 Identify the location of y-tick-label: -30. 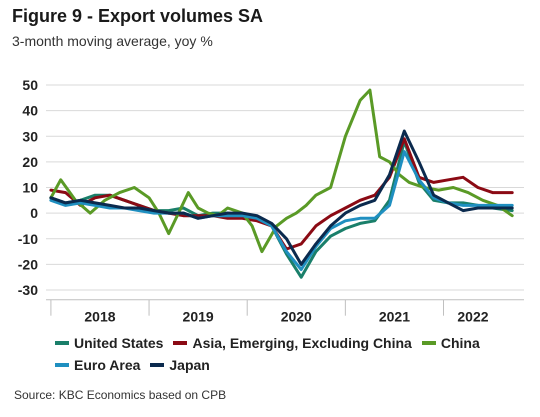
(28, 290).